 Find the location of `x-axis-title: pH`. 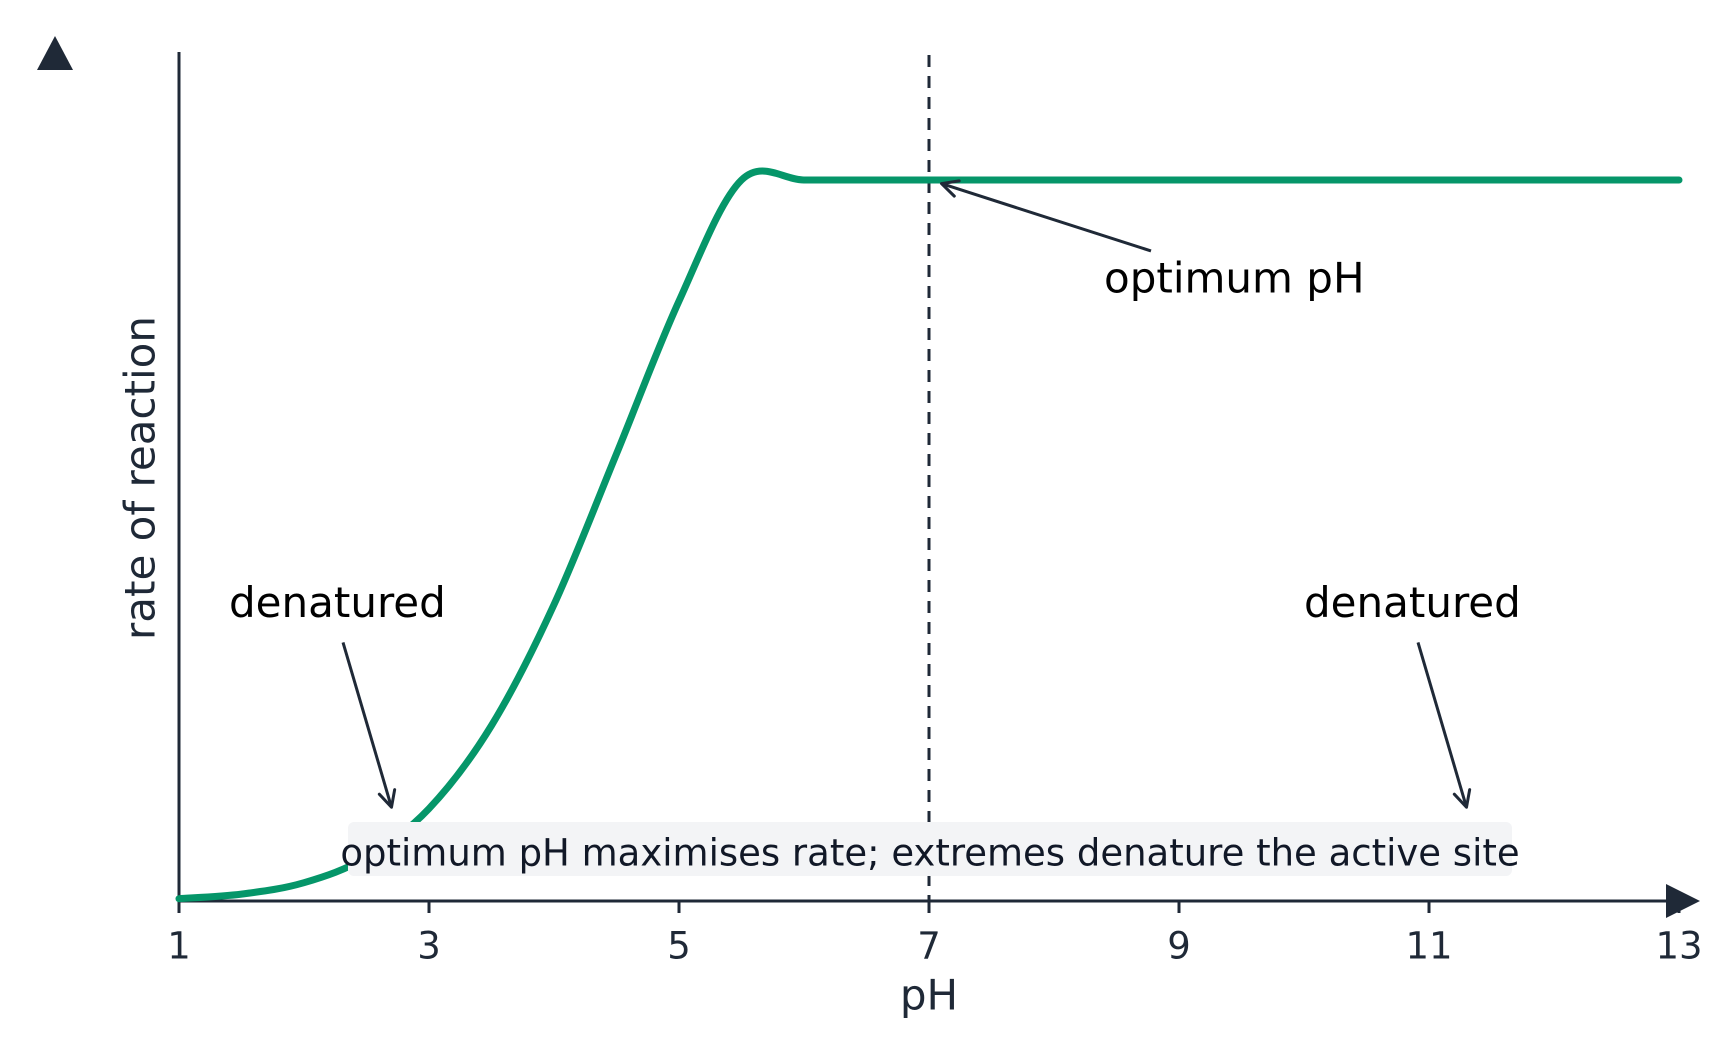

x-axis-title: pH is located at coordinates (929, 995).